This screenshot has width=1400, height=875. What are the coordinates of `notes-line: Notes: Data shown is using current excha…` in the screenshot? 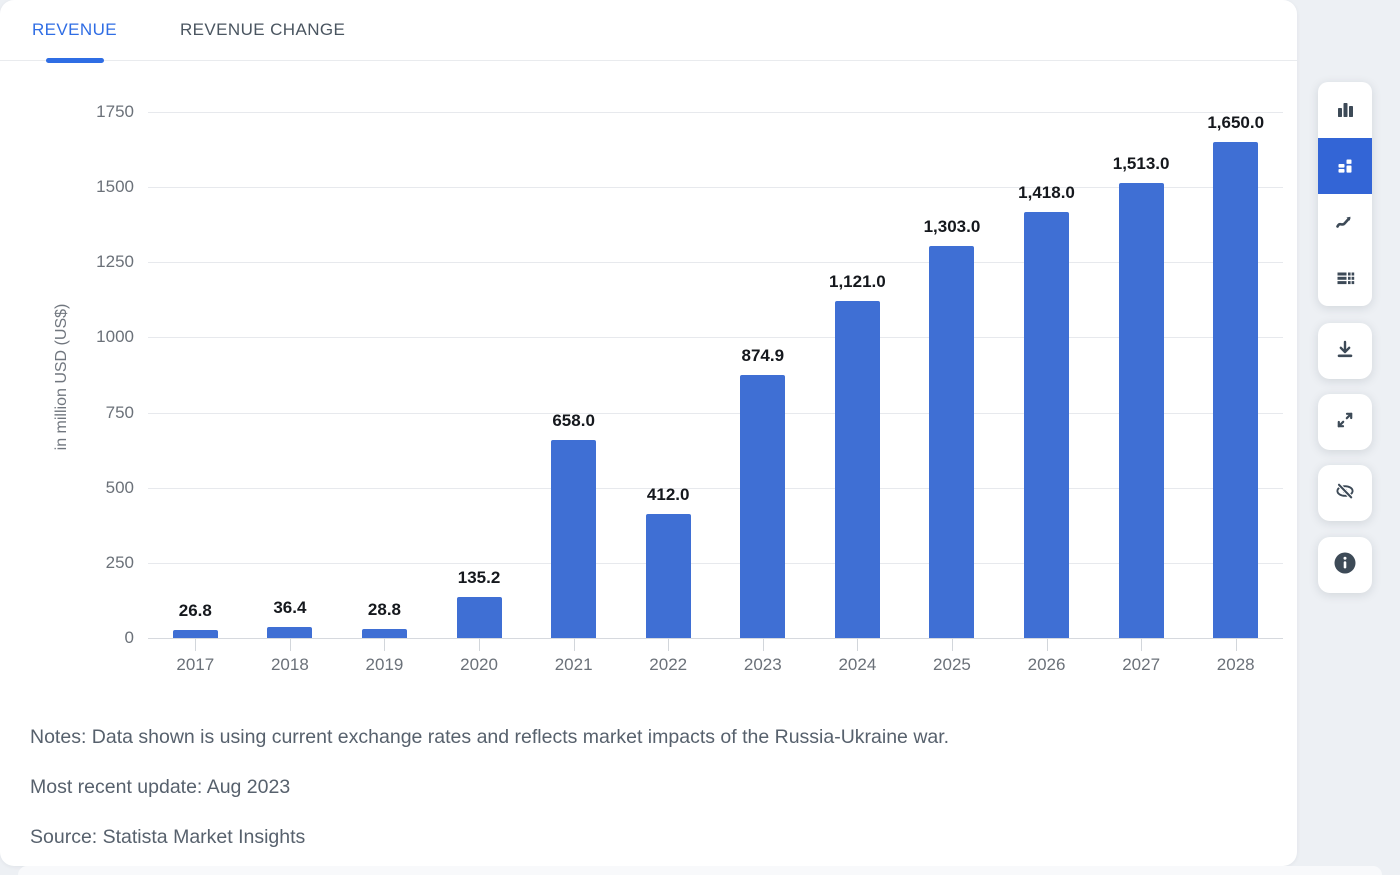 It's located at (490, 737).